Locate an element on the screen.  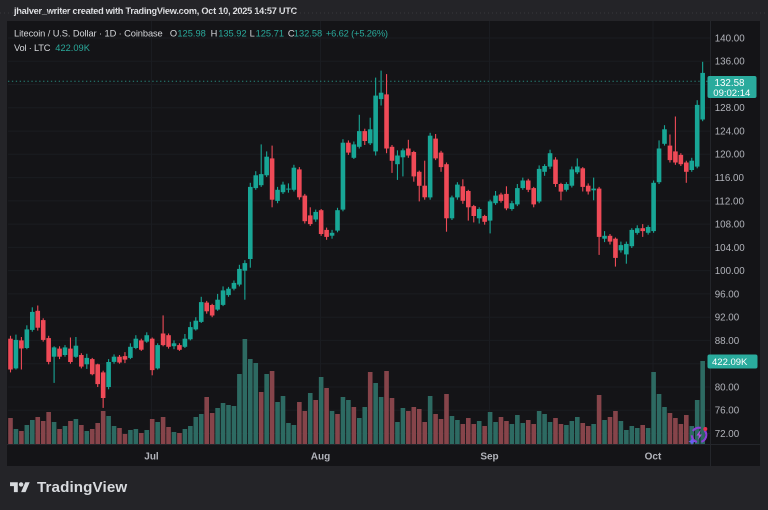
svg-text: 76.00 is located at coordinates (727, 411).